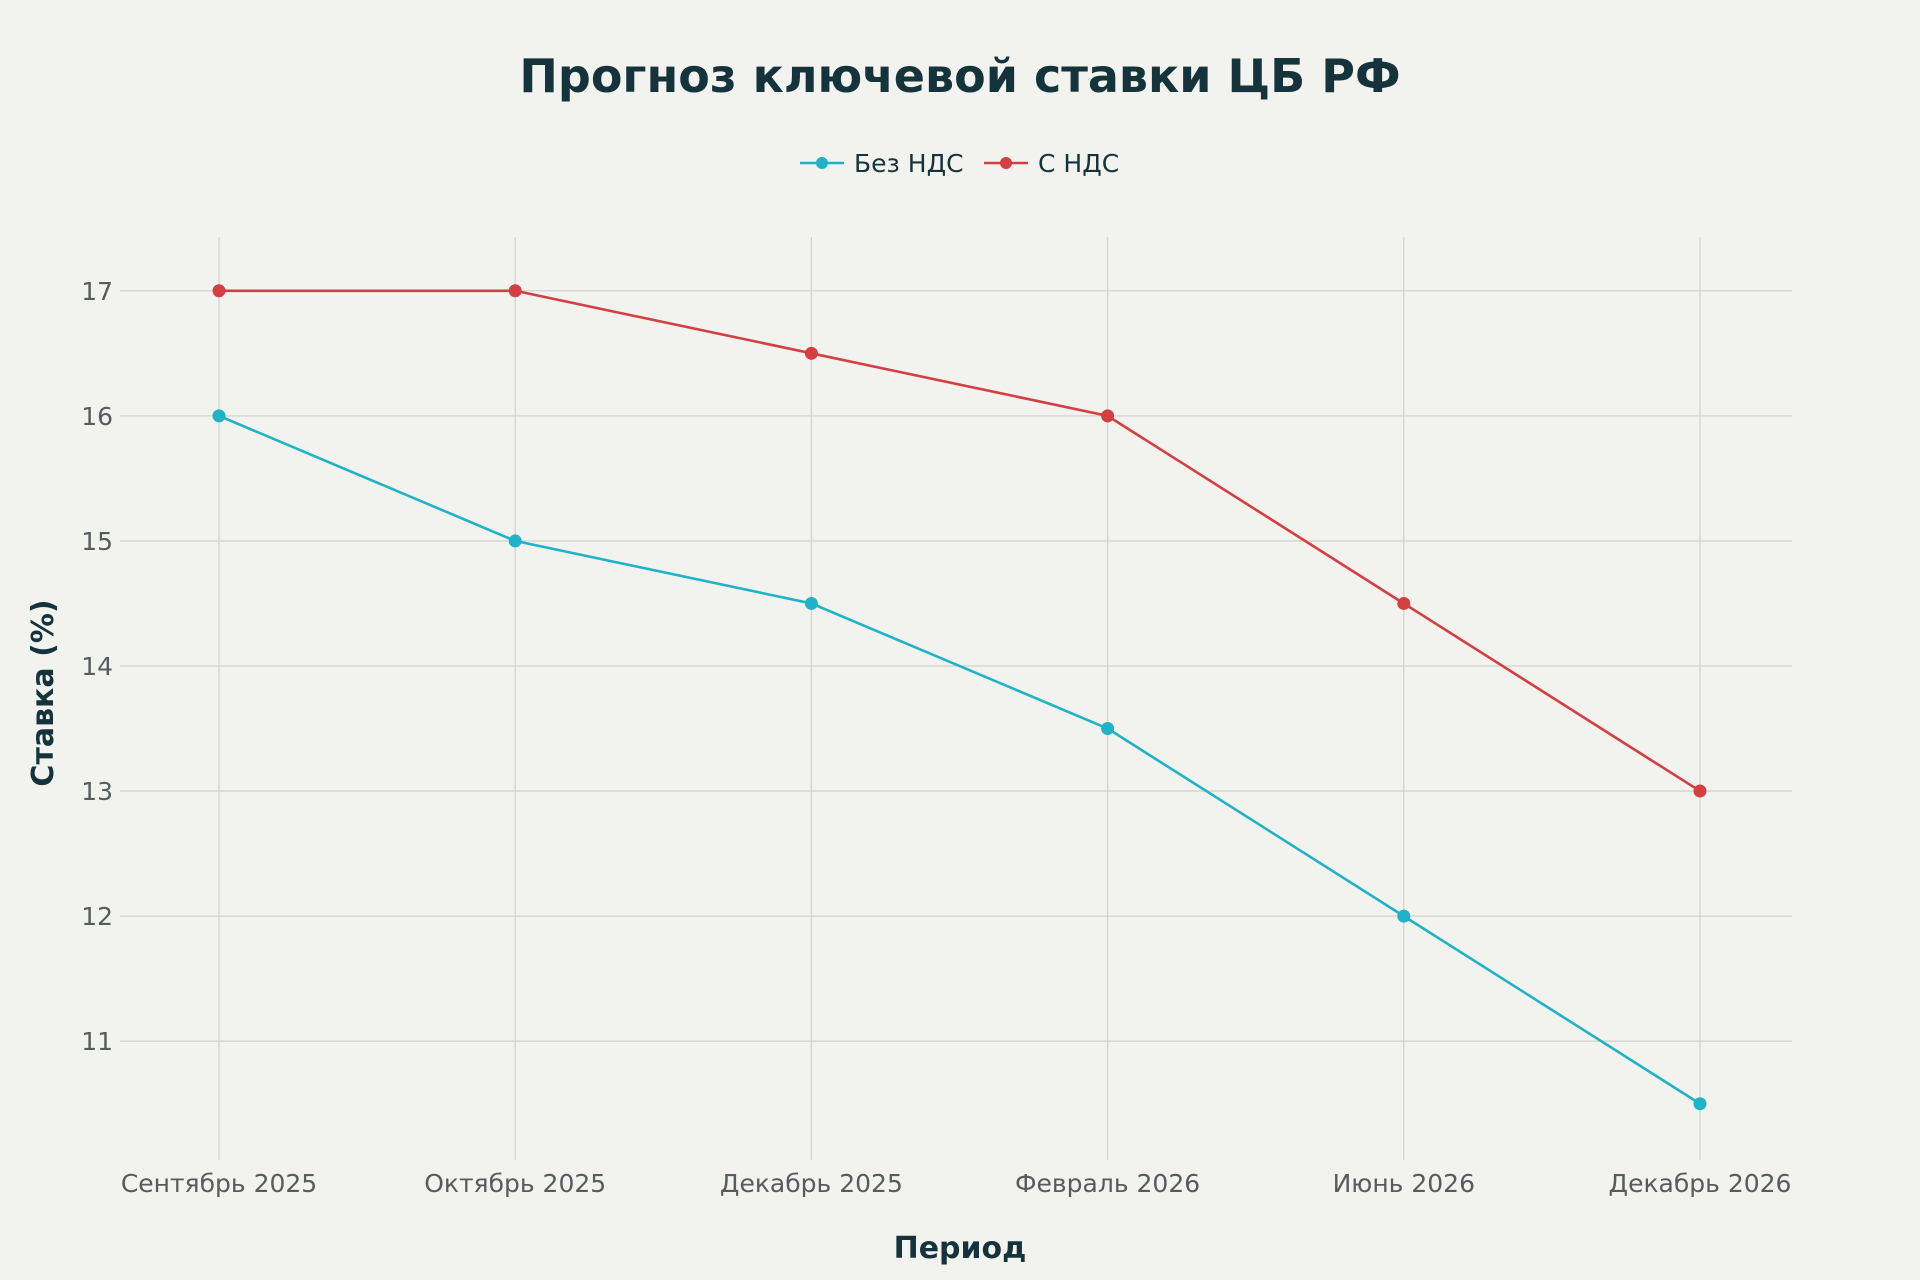 The height and width of the screenshot is (1280, 1920). What do you see at coordinates (97, 916) in the screenshot?
I see `y-tick-label: 12` at bounding box center [97, 916].